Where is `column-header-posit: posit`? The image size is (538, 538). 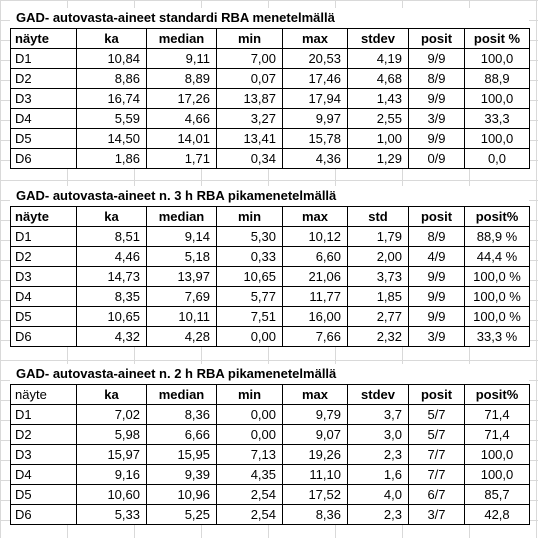 column-header-posit: posit is located at coordinates (436, 38).